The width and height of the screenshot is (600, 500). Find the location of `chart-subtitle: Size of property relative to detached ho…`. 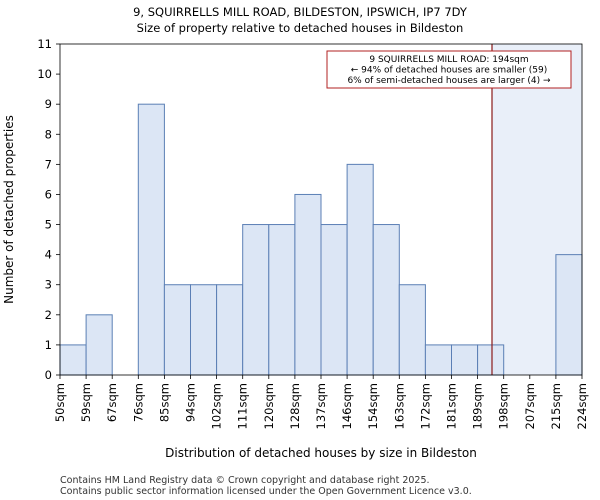

chart-subtitle: Size of property relative to detached ho… is located at coordinates (300, 28).